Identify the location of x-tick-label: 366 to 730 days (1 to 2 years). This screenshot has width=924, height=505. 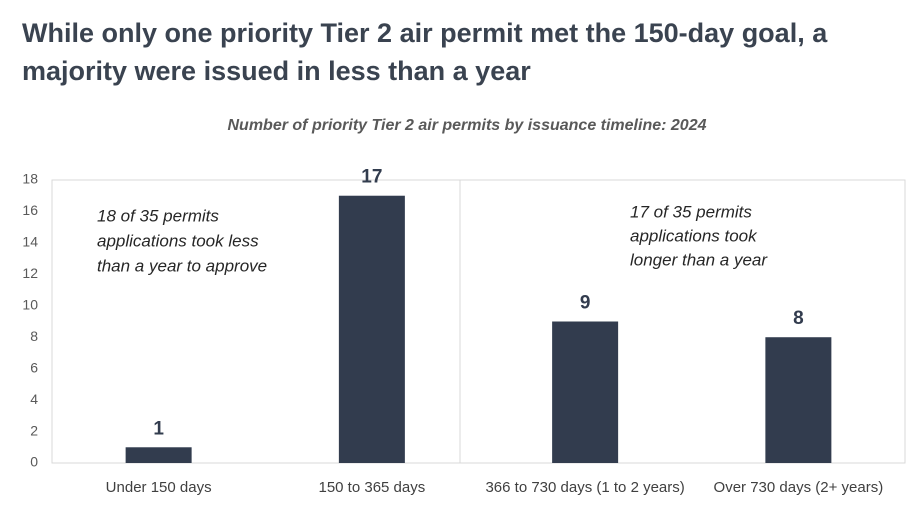
(584, 487).